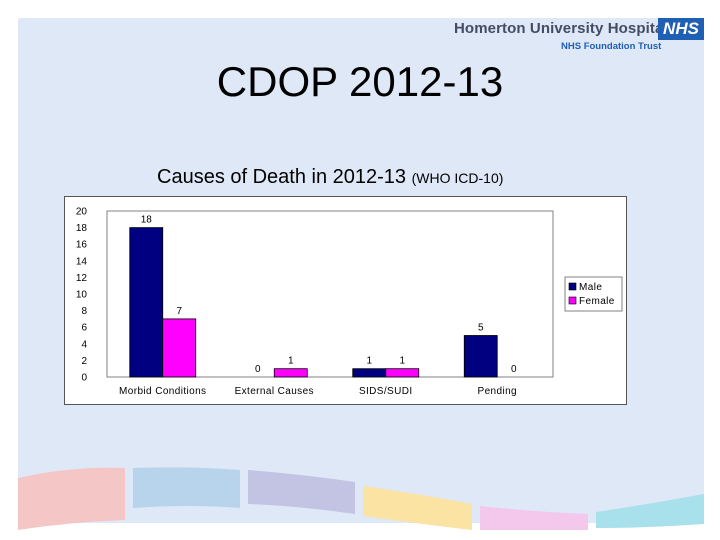 This screenshot has width=720, height=540. I want to click on y-tick-label: 4, so click(84, 344).